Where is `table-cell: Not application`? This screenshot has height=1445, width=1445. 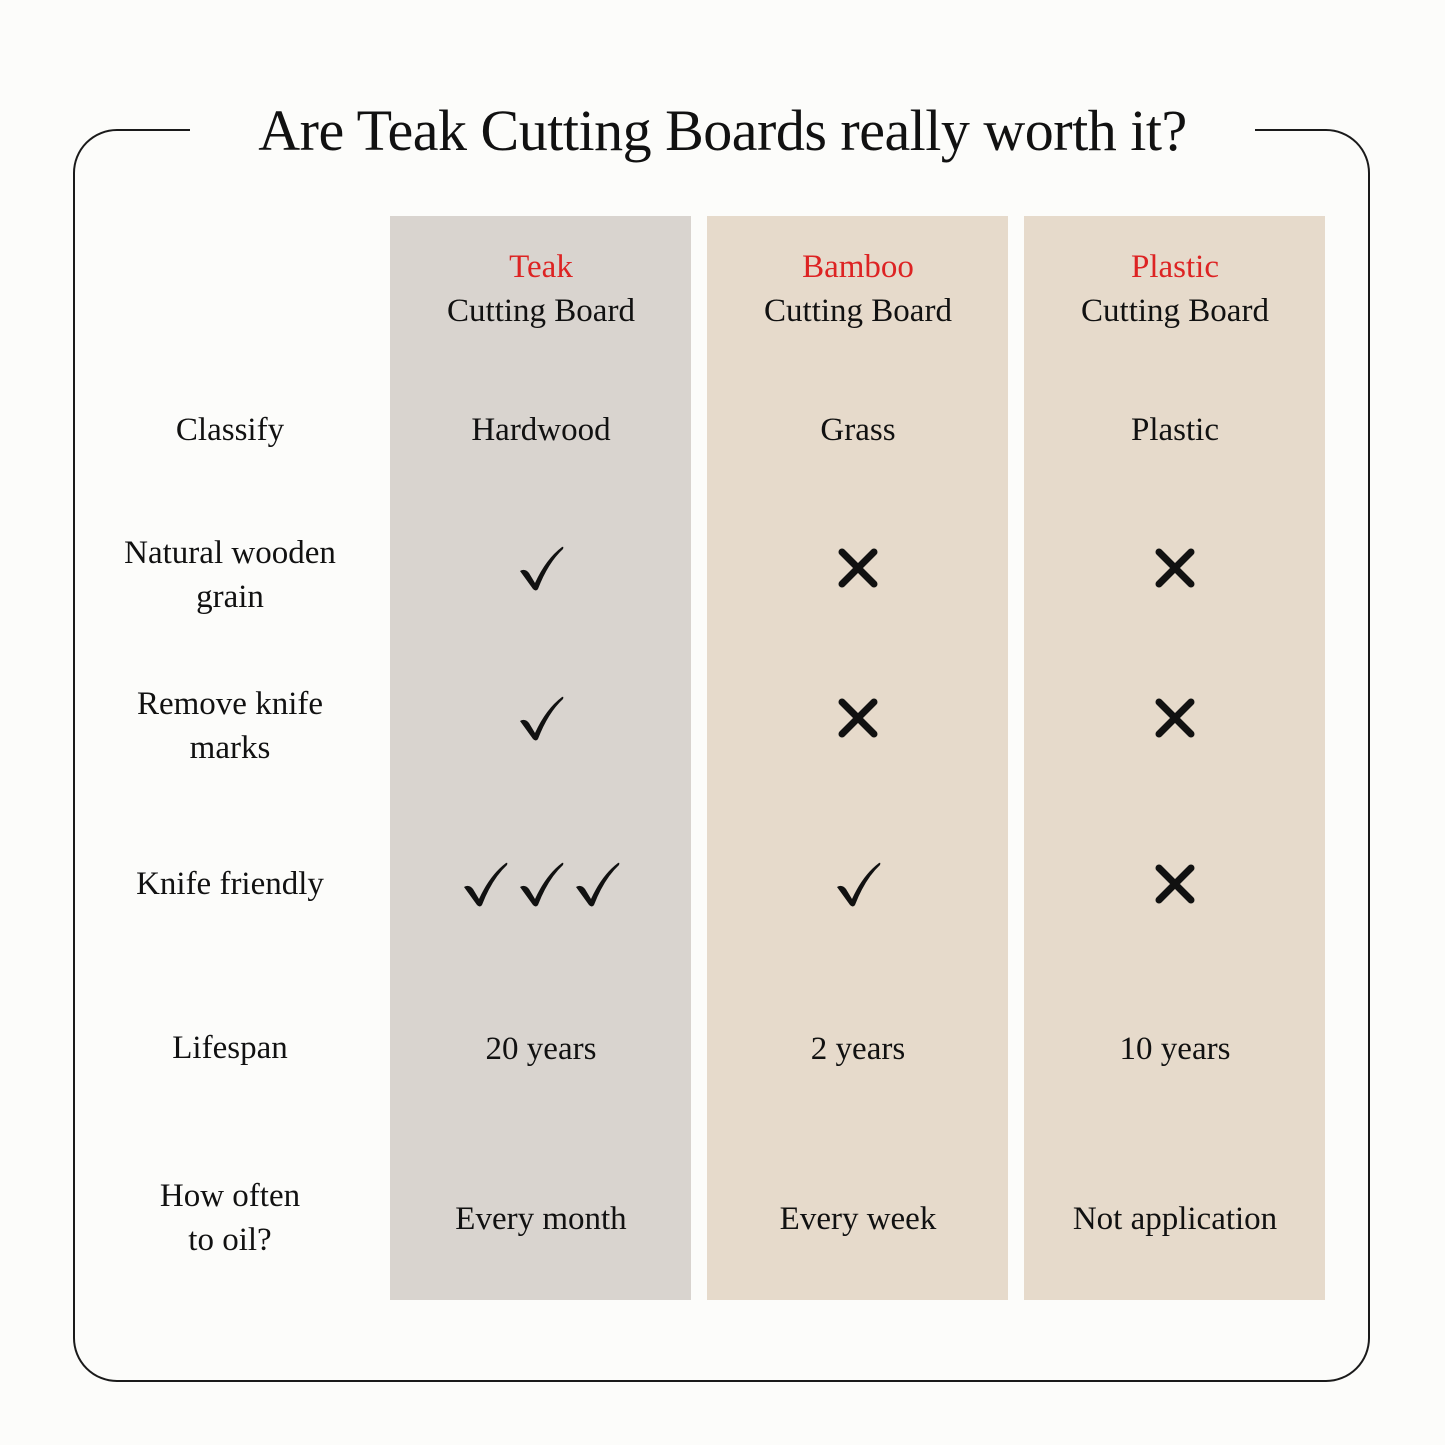 table-cell: Not application is located at coordinates (1175, 1219).